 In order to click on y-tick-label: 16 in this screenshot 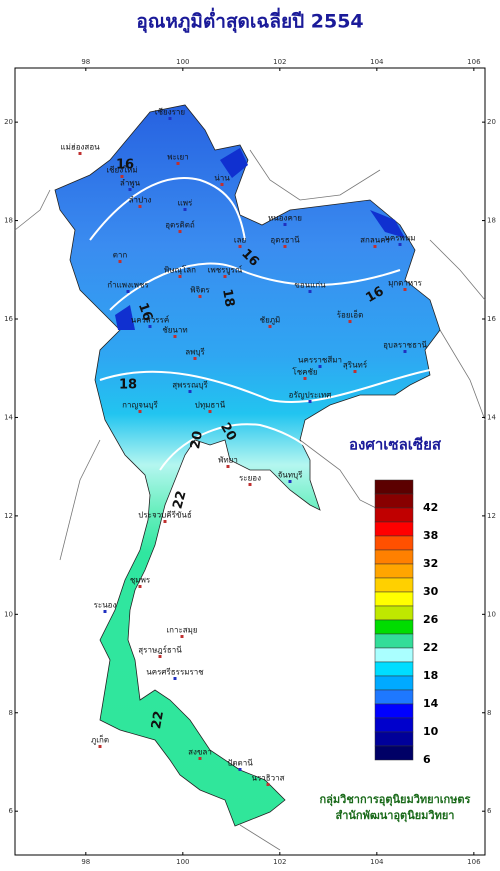, I will do `click(8, 319)`.